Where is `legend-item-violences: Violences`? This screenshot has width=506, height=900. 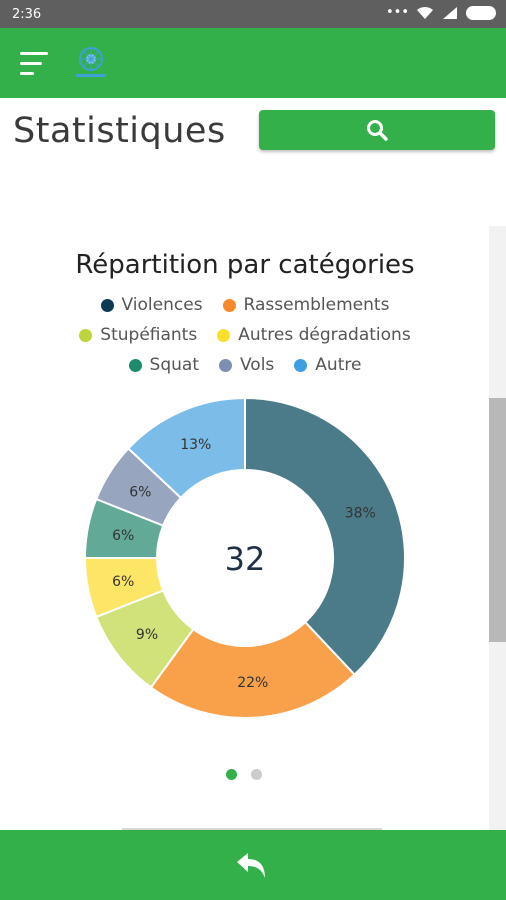 legend-item-violences: Violences is located at coordinates (151, 305).